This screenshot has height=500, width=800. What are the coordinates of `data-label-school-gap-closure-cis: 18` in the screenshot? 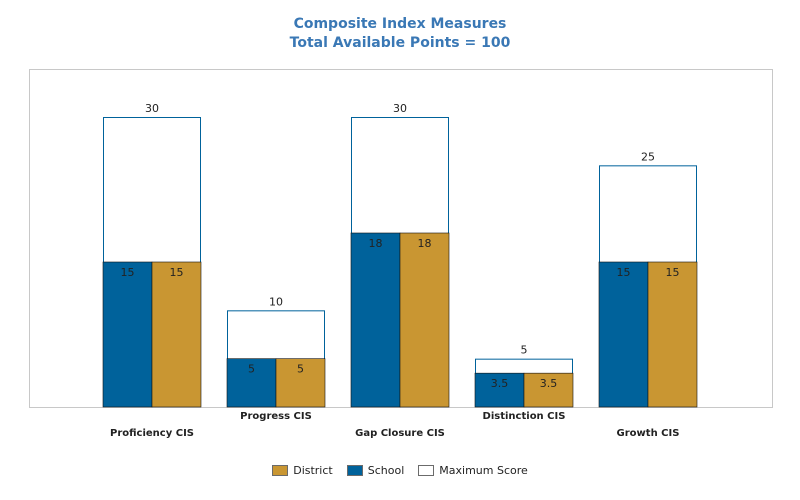 It's located at (376, 243).